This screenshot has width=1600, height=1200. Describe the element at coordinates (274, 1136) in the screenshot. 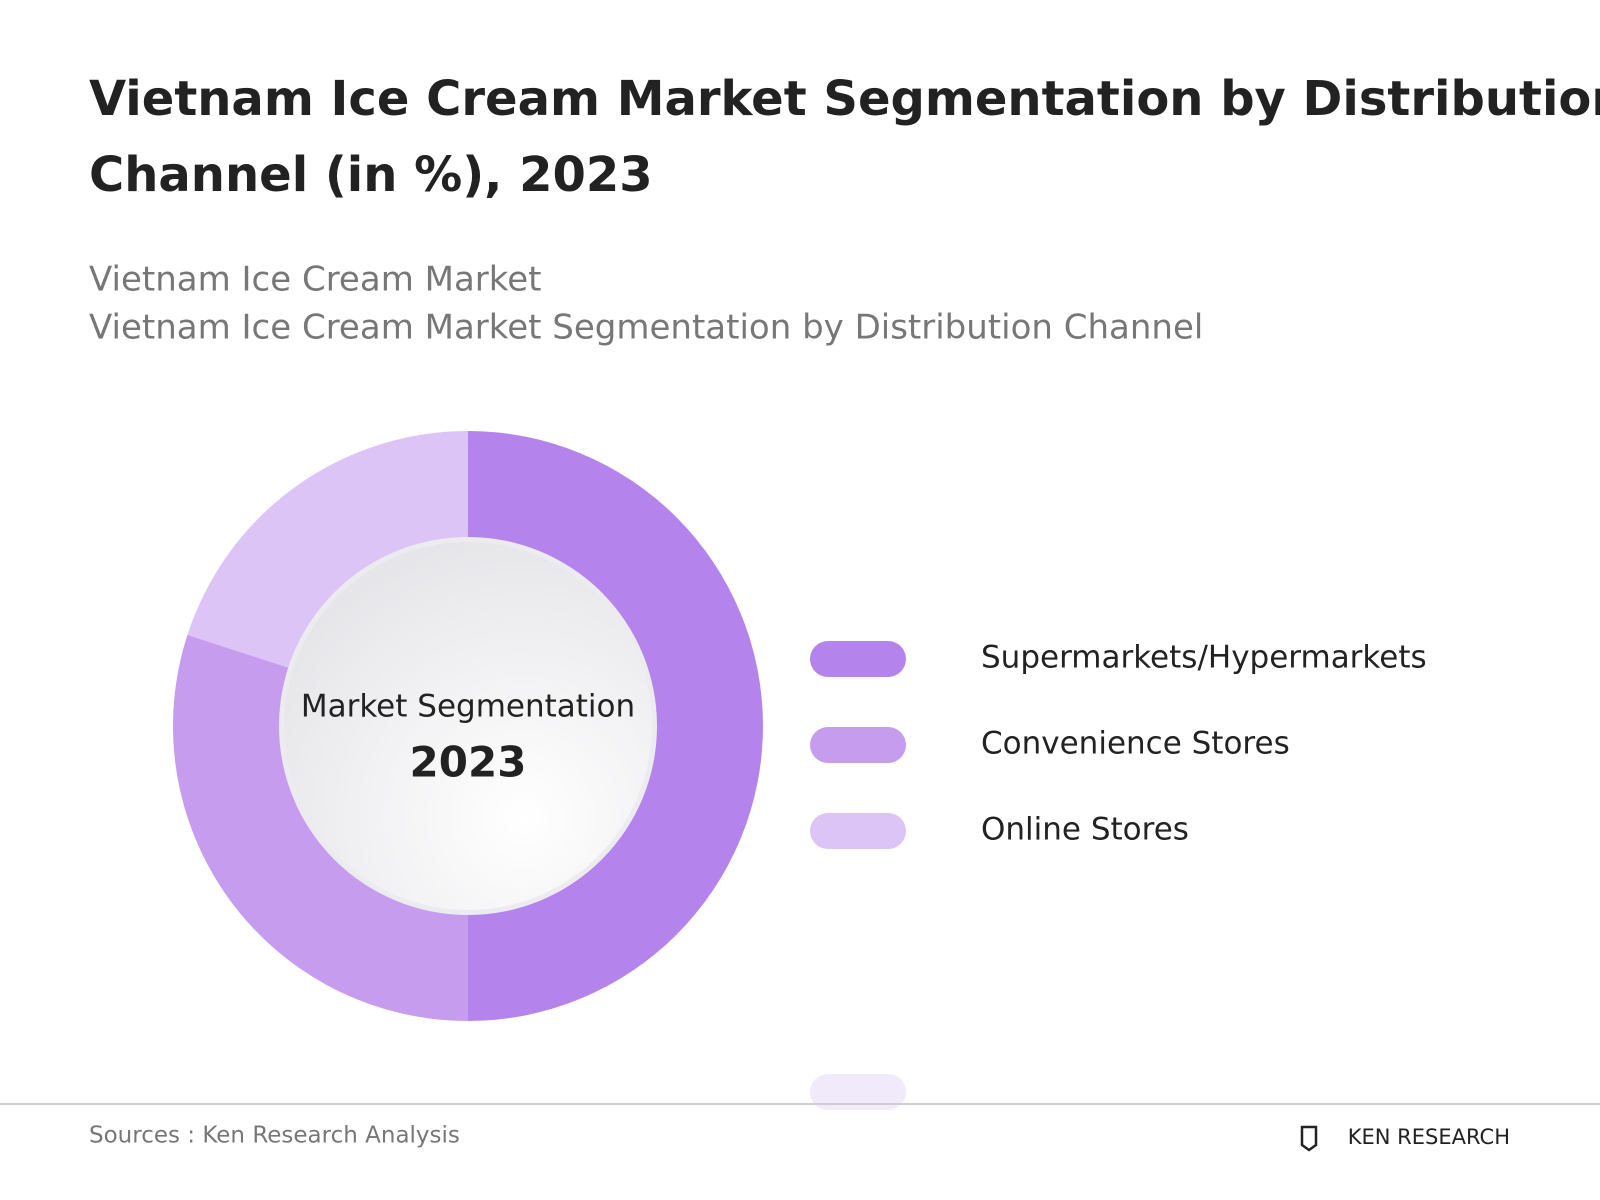

I see `source: Sources : Ken Research Analysis` at that location.